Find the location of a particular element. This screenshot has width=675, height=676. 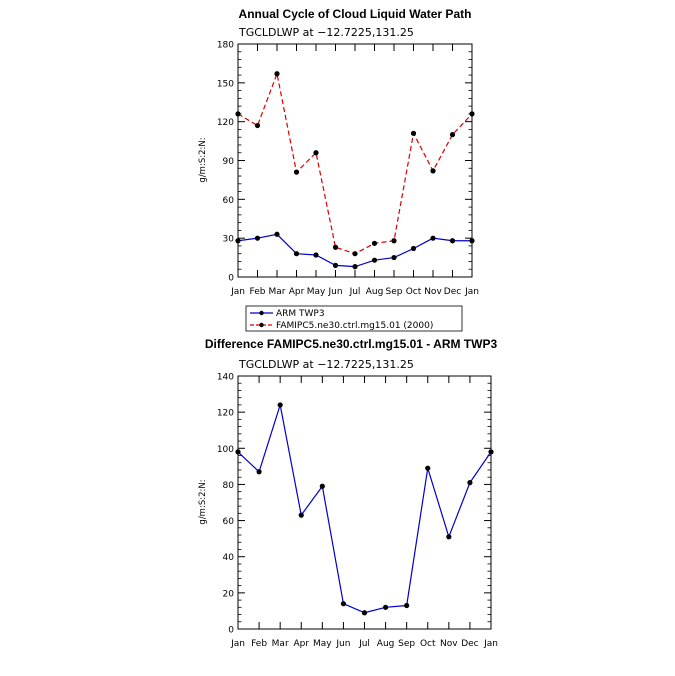

legend-marker-famipc5 is located at coordinates (261, 325).